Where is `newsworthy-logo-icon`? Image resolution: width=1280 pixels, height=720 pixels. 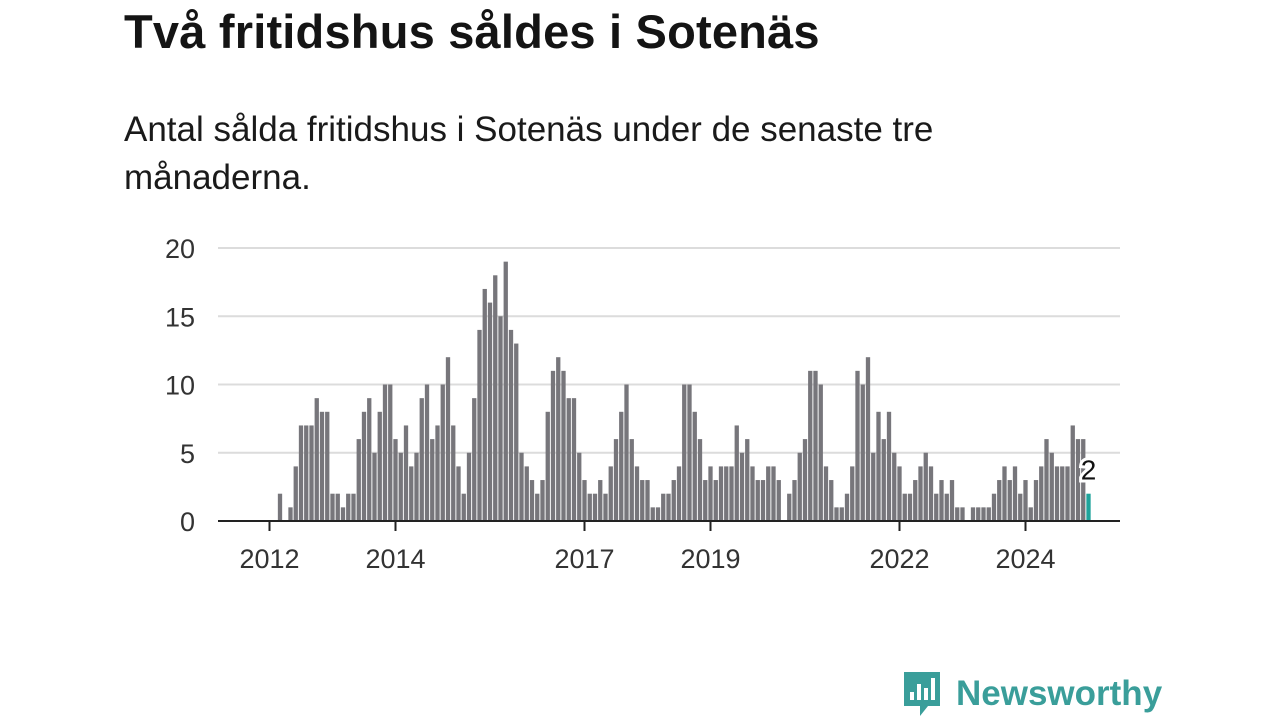 newsworthy-logo-icon is located at coordinates (922, 694).